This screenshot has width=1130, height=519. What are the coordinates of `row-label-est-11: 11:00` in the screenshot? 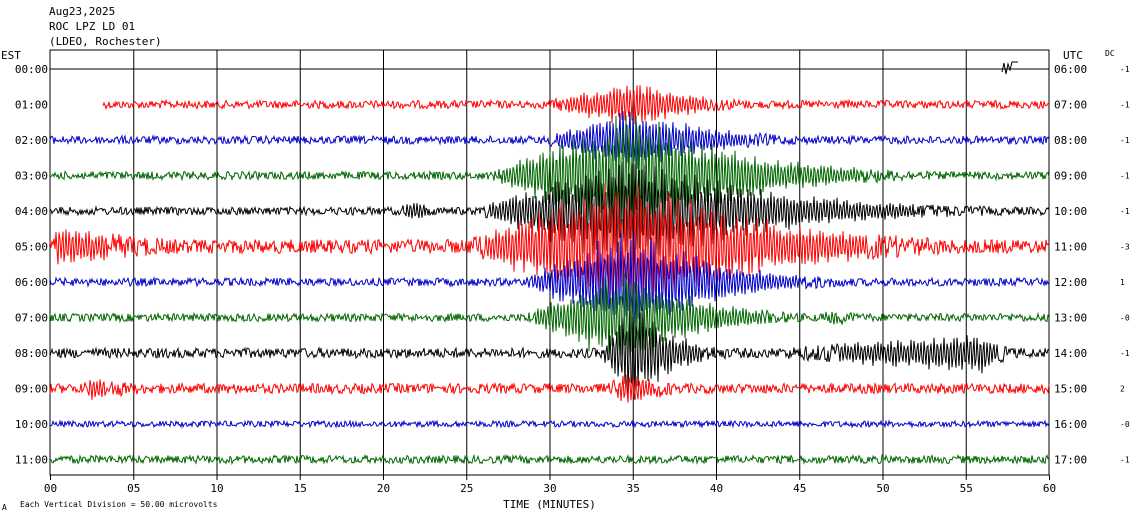 It's located at (31, 460).